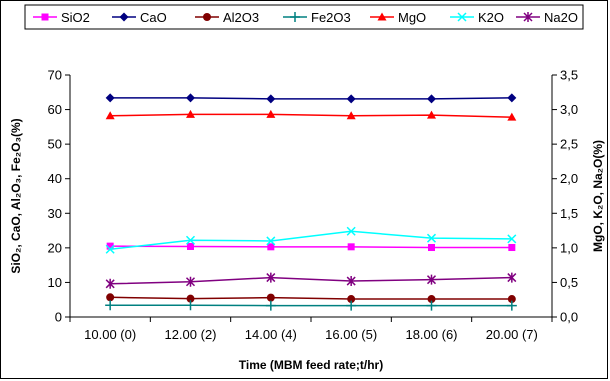 This screenshot has height=381, width=610. I want to click on x-tick-label: 20.00 (7), so click(512, 334).